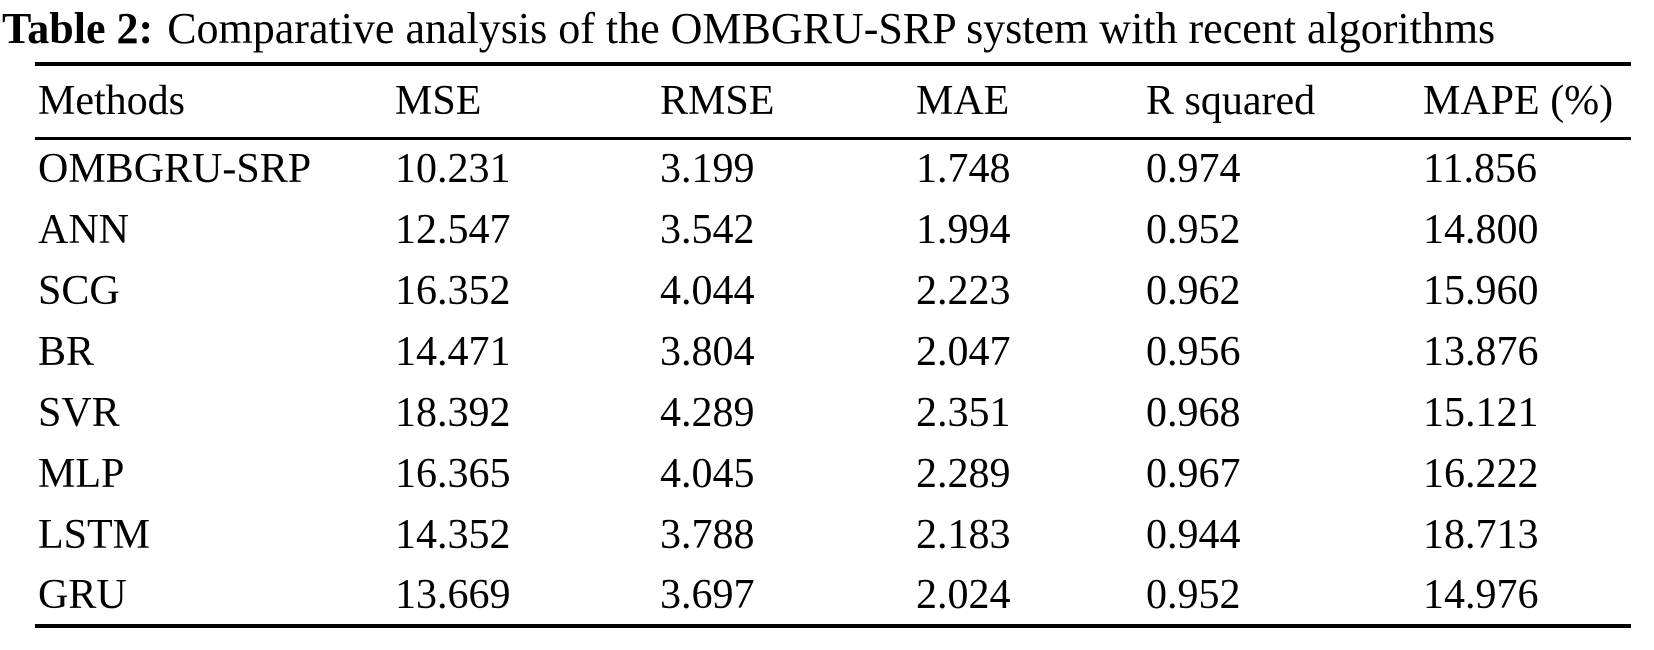 This screenshot has width=1654, height=650. Describe the element at coordinates (1481, 351) in the screenshot. I see `value-cell: 13.876` at that location.